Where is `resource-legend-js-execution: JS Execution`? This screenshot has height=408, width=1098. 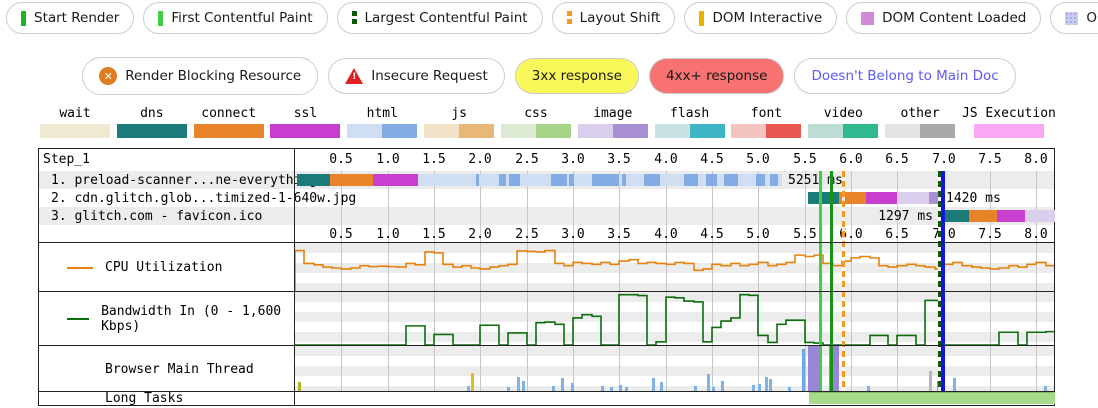 resource-legend-js-execution: JS Execution is located at coordinates (1009, 122).